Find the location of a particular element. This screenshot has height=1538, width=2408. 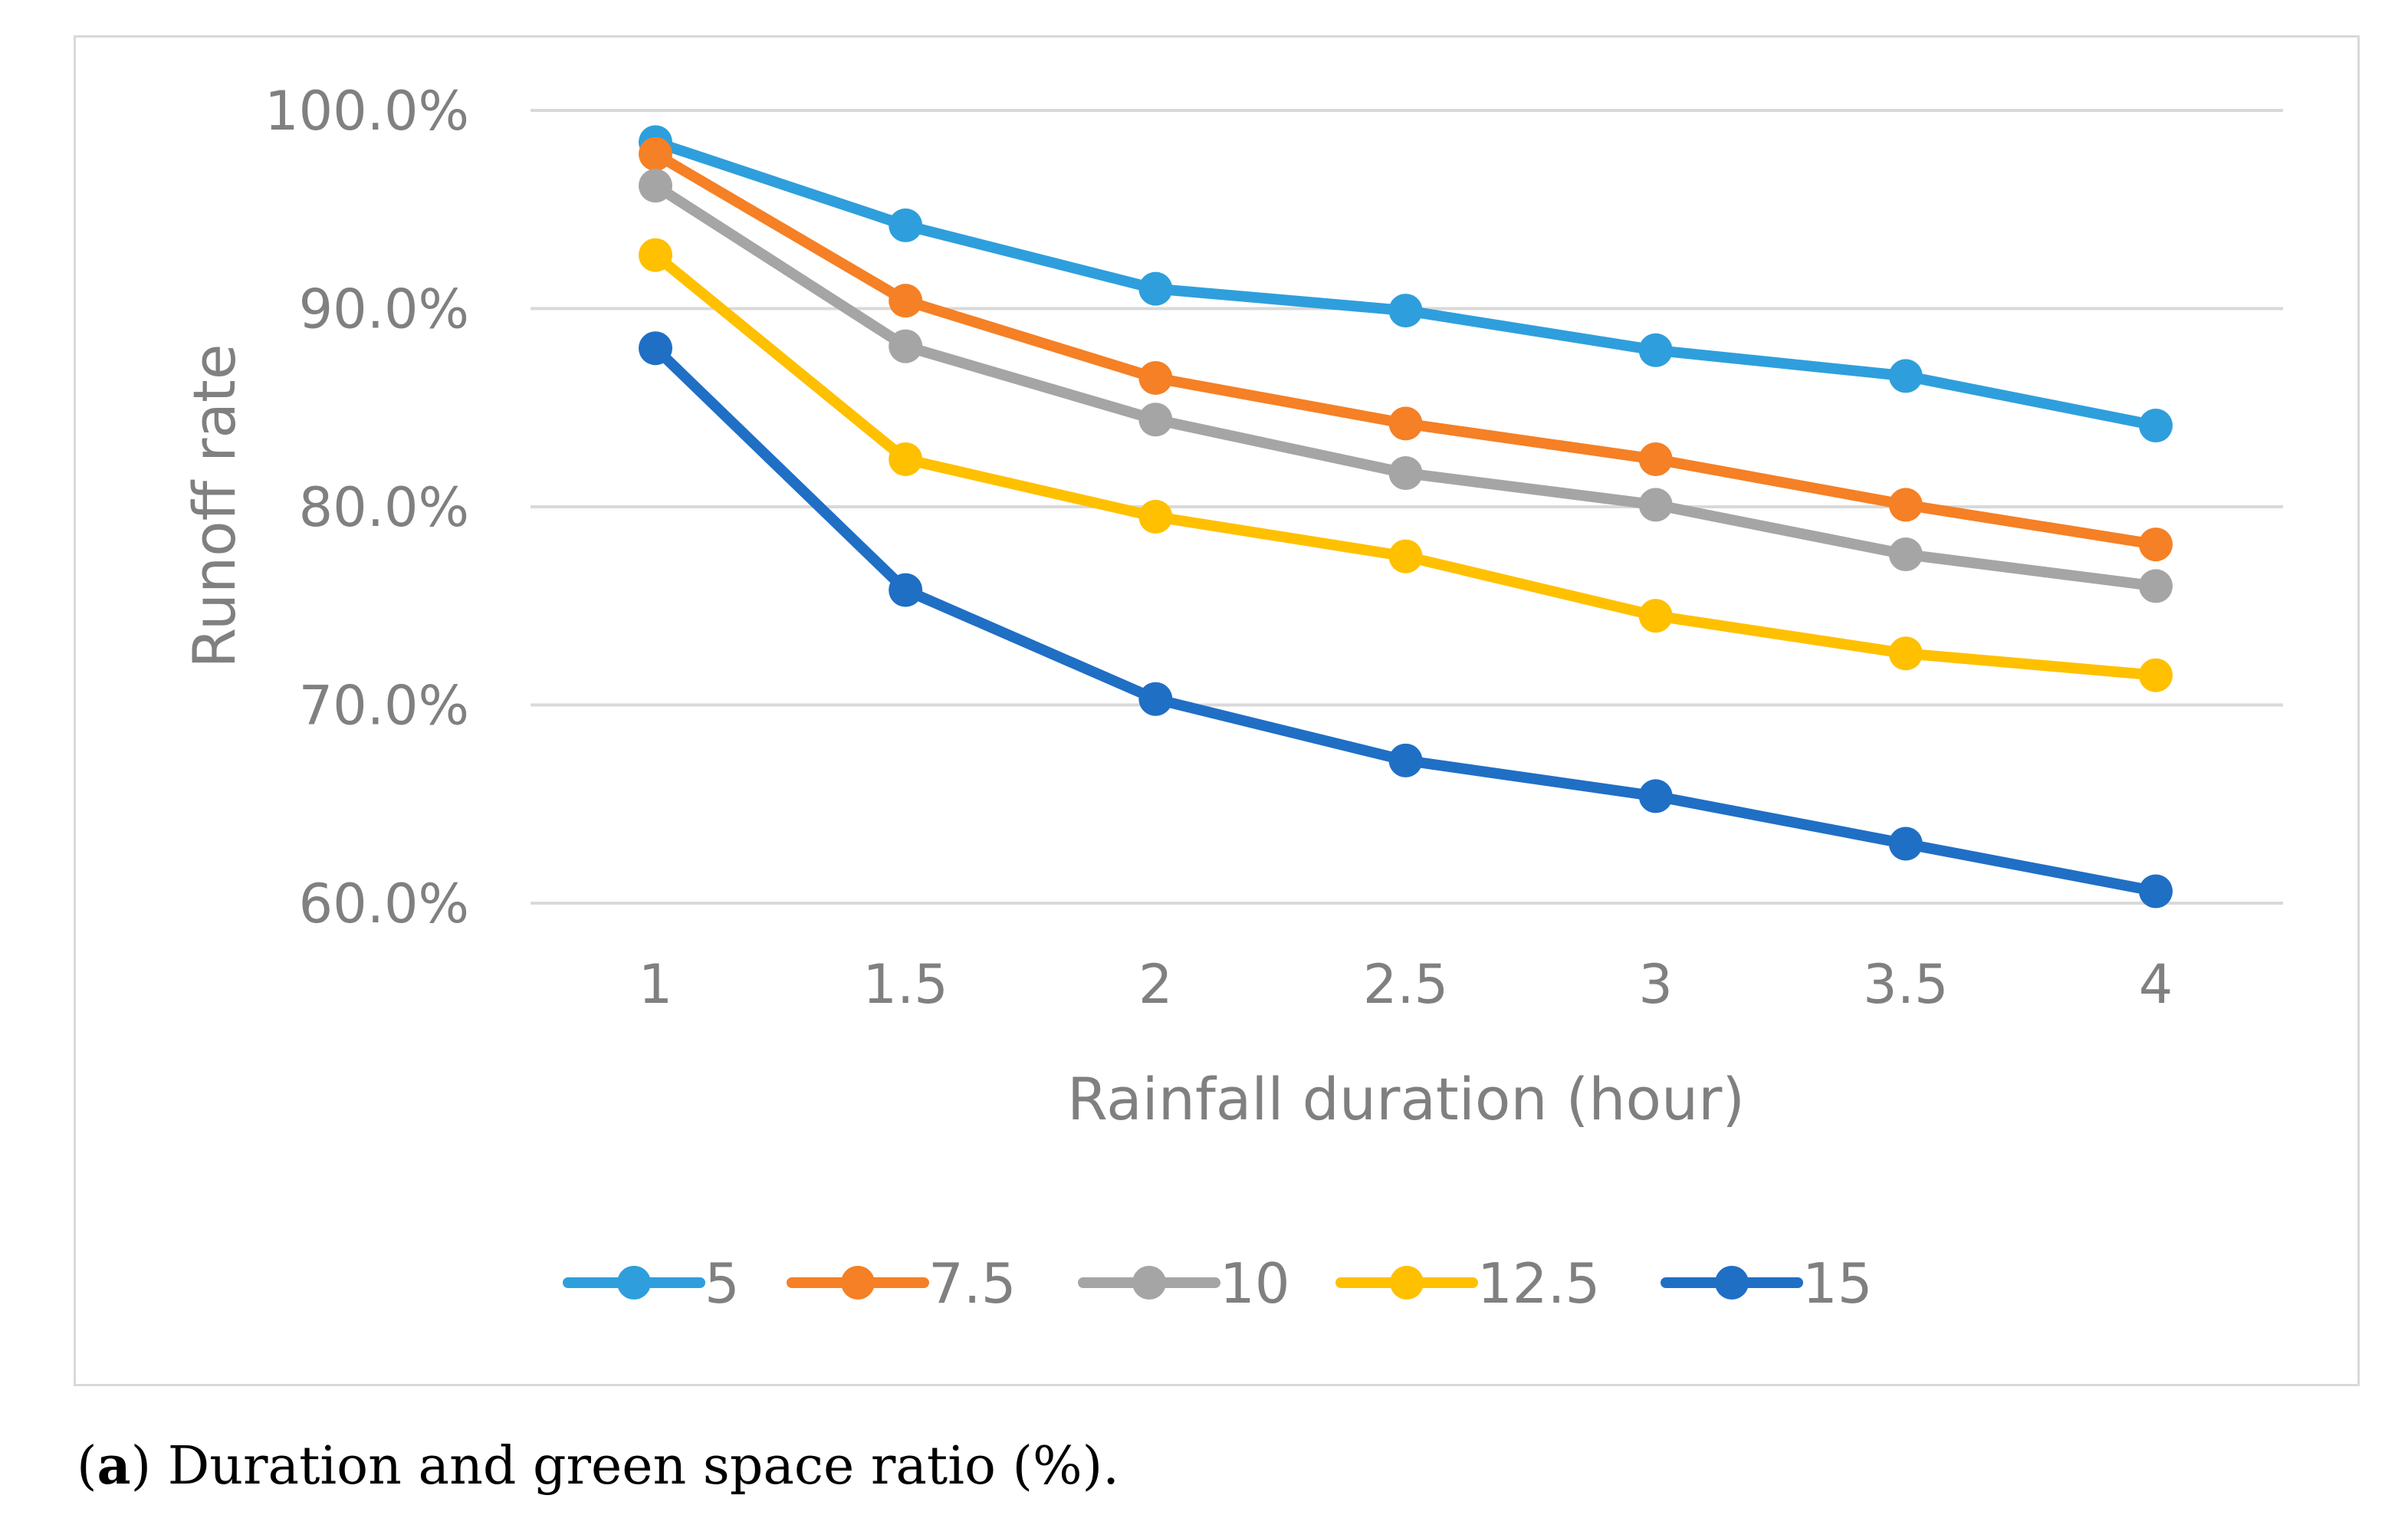

legend-label: 12.5 is located at coordinates (1538, 1283).